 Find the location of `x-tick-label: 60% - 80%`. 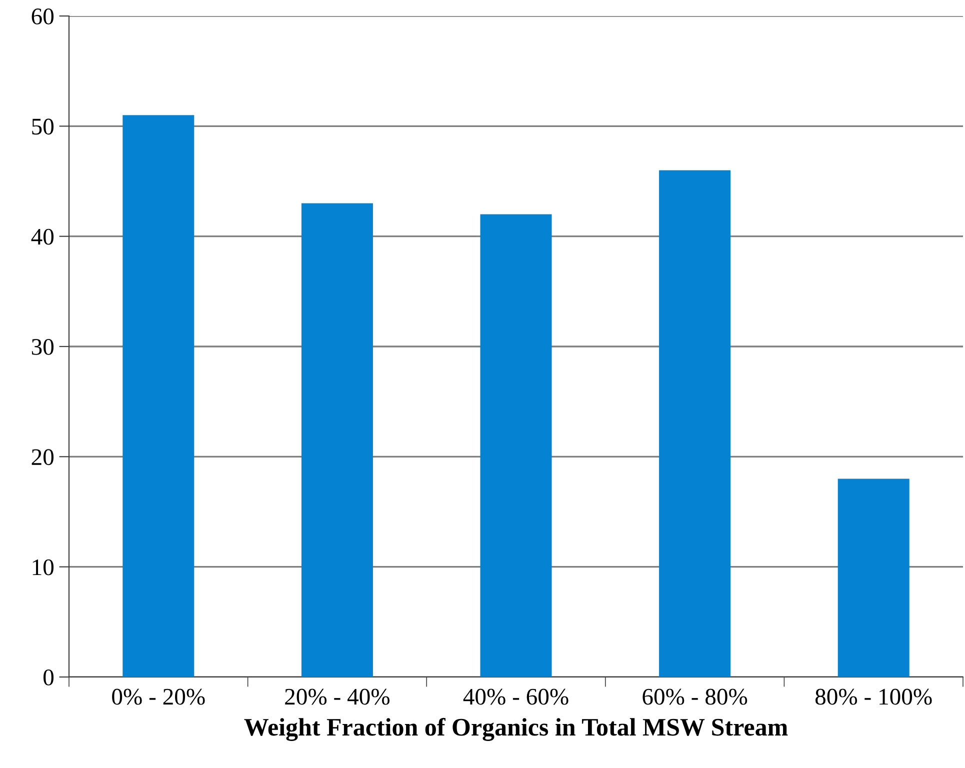

x-tick-label: 60% - 80% is located at coordinates (695, 696).